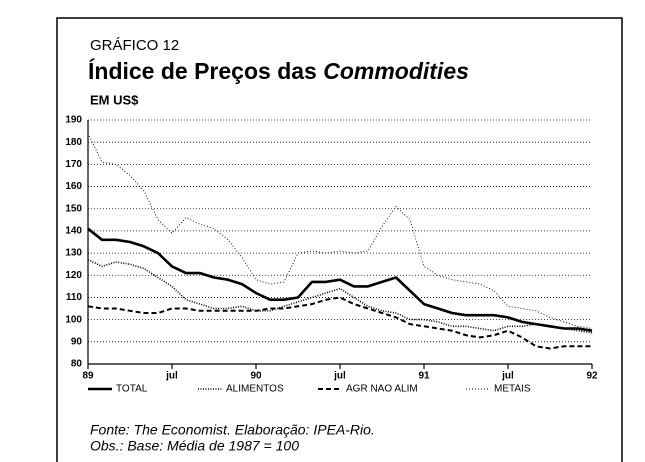 The height and width of the screenshot is (462, 645). I want to click on note: Obs.: Base: Média de 1987 = 100, so click(194, 446).